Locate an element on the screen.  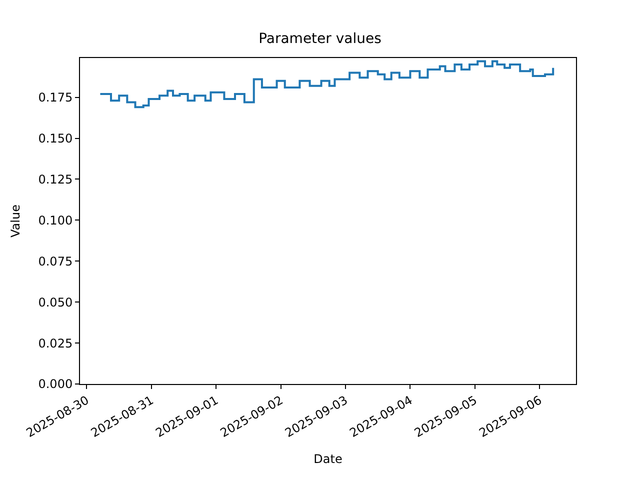
chart-title: Parameter values is located at coordinates (320, 39).